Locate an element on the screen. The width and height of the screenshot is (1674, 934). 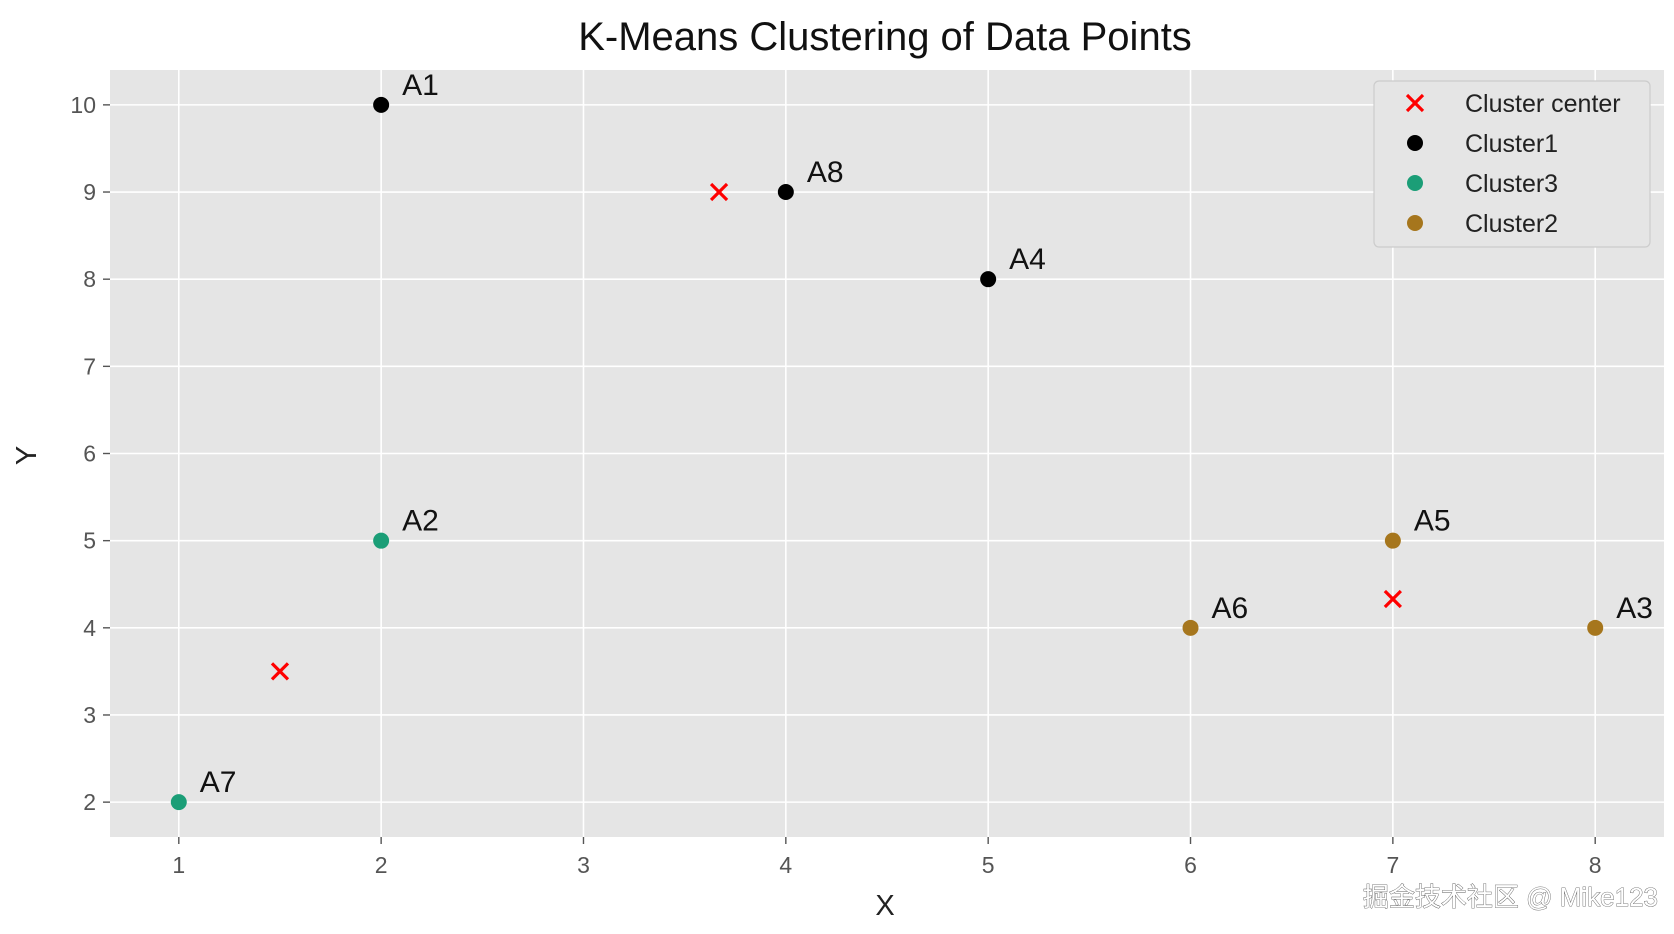
y-axis-label: Y is located at coordinates (27, 455).